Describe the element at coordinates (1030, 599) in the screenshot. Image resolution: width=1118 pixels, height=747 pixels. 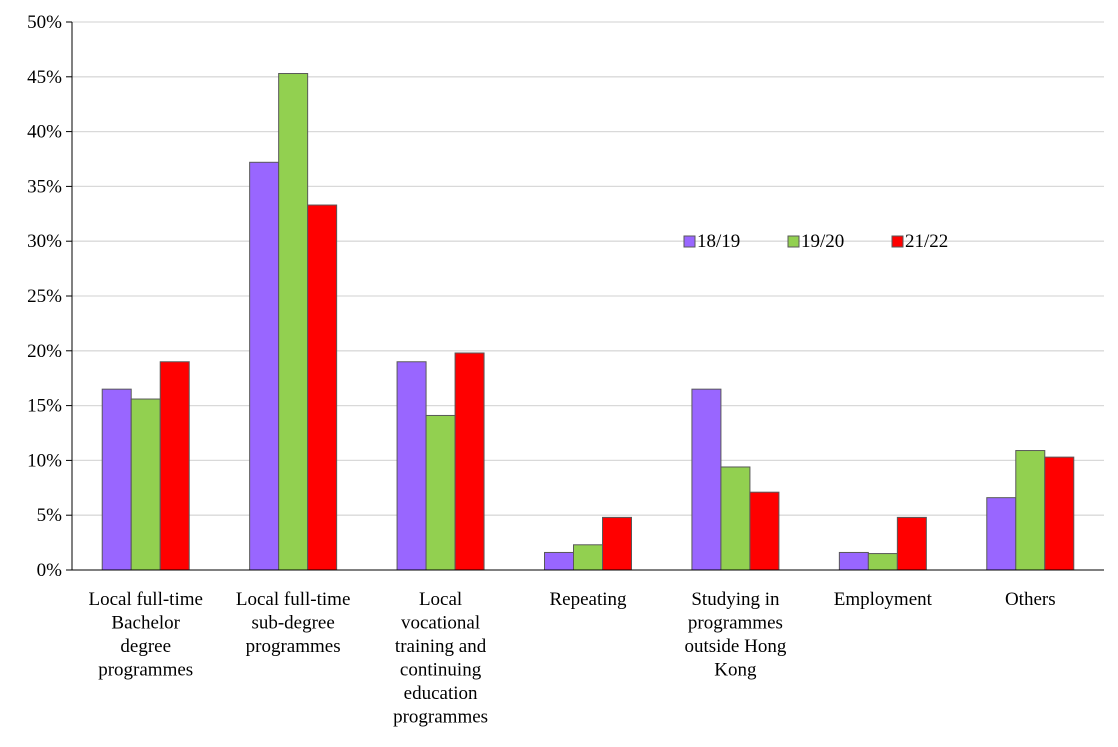
I see `x-category-label: Others` at that location.